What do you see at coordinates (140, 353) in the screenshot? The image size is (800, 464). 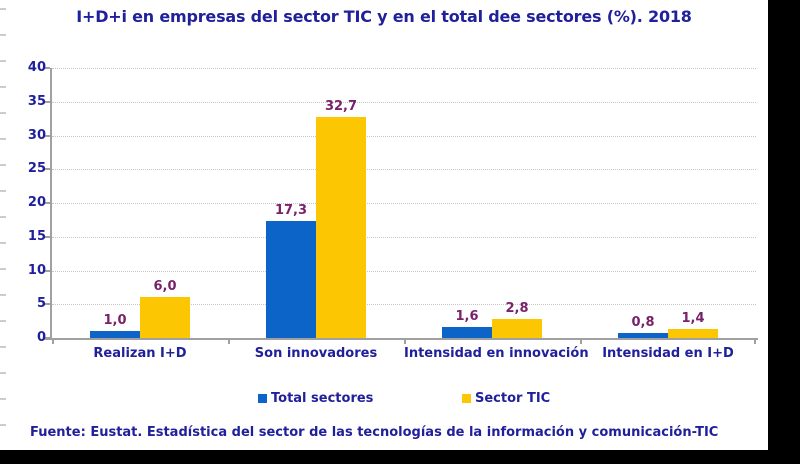 I see `category-label: Realizan I+D` at bounding box center [140, 353].